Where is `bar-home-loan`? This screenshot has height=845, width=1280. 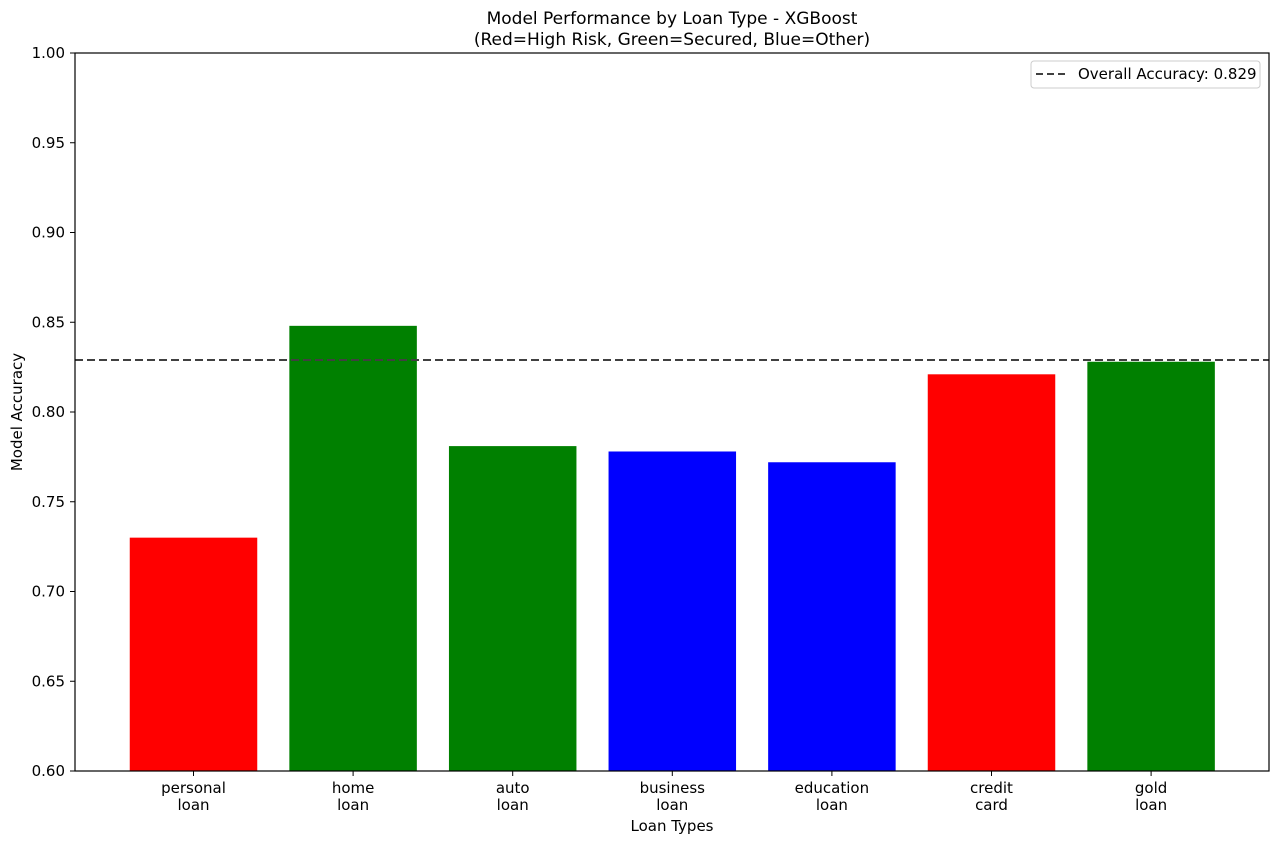
bar-home-loan is located at coordinates (353, 548).